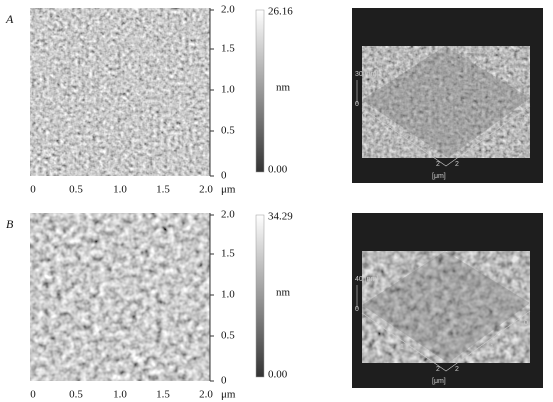 This screenshot has height=402, width=553. Describe the element at coordinates (10, 224) in the screenshot. I see `panel-label: B` at that location.